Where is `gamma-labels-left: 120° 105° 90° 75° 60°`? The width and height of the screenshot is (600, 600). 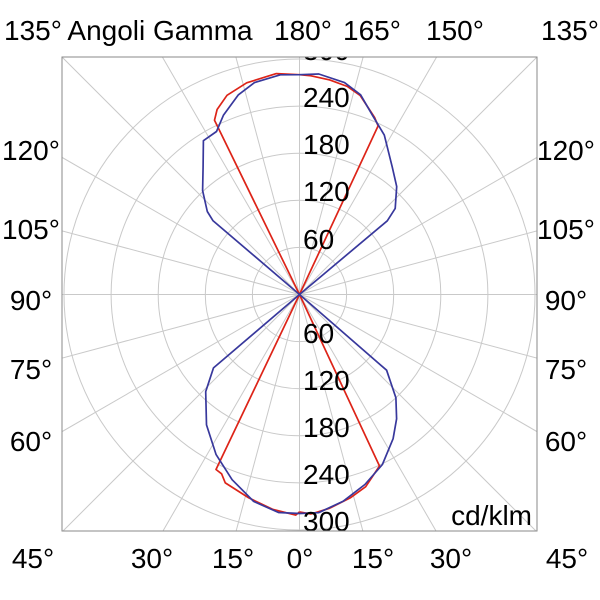 gamma-labels-left: 120° 105° 90° 75° 60° is located at coordinates (31, 296).